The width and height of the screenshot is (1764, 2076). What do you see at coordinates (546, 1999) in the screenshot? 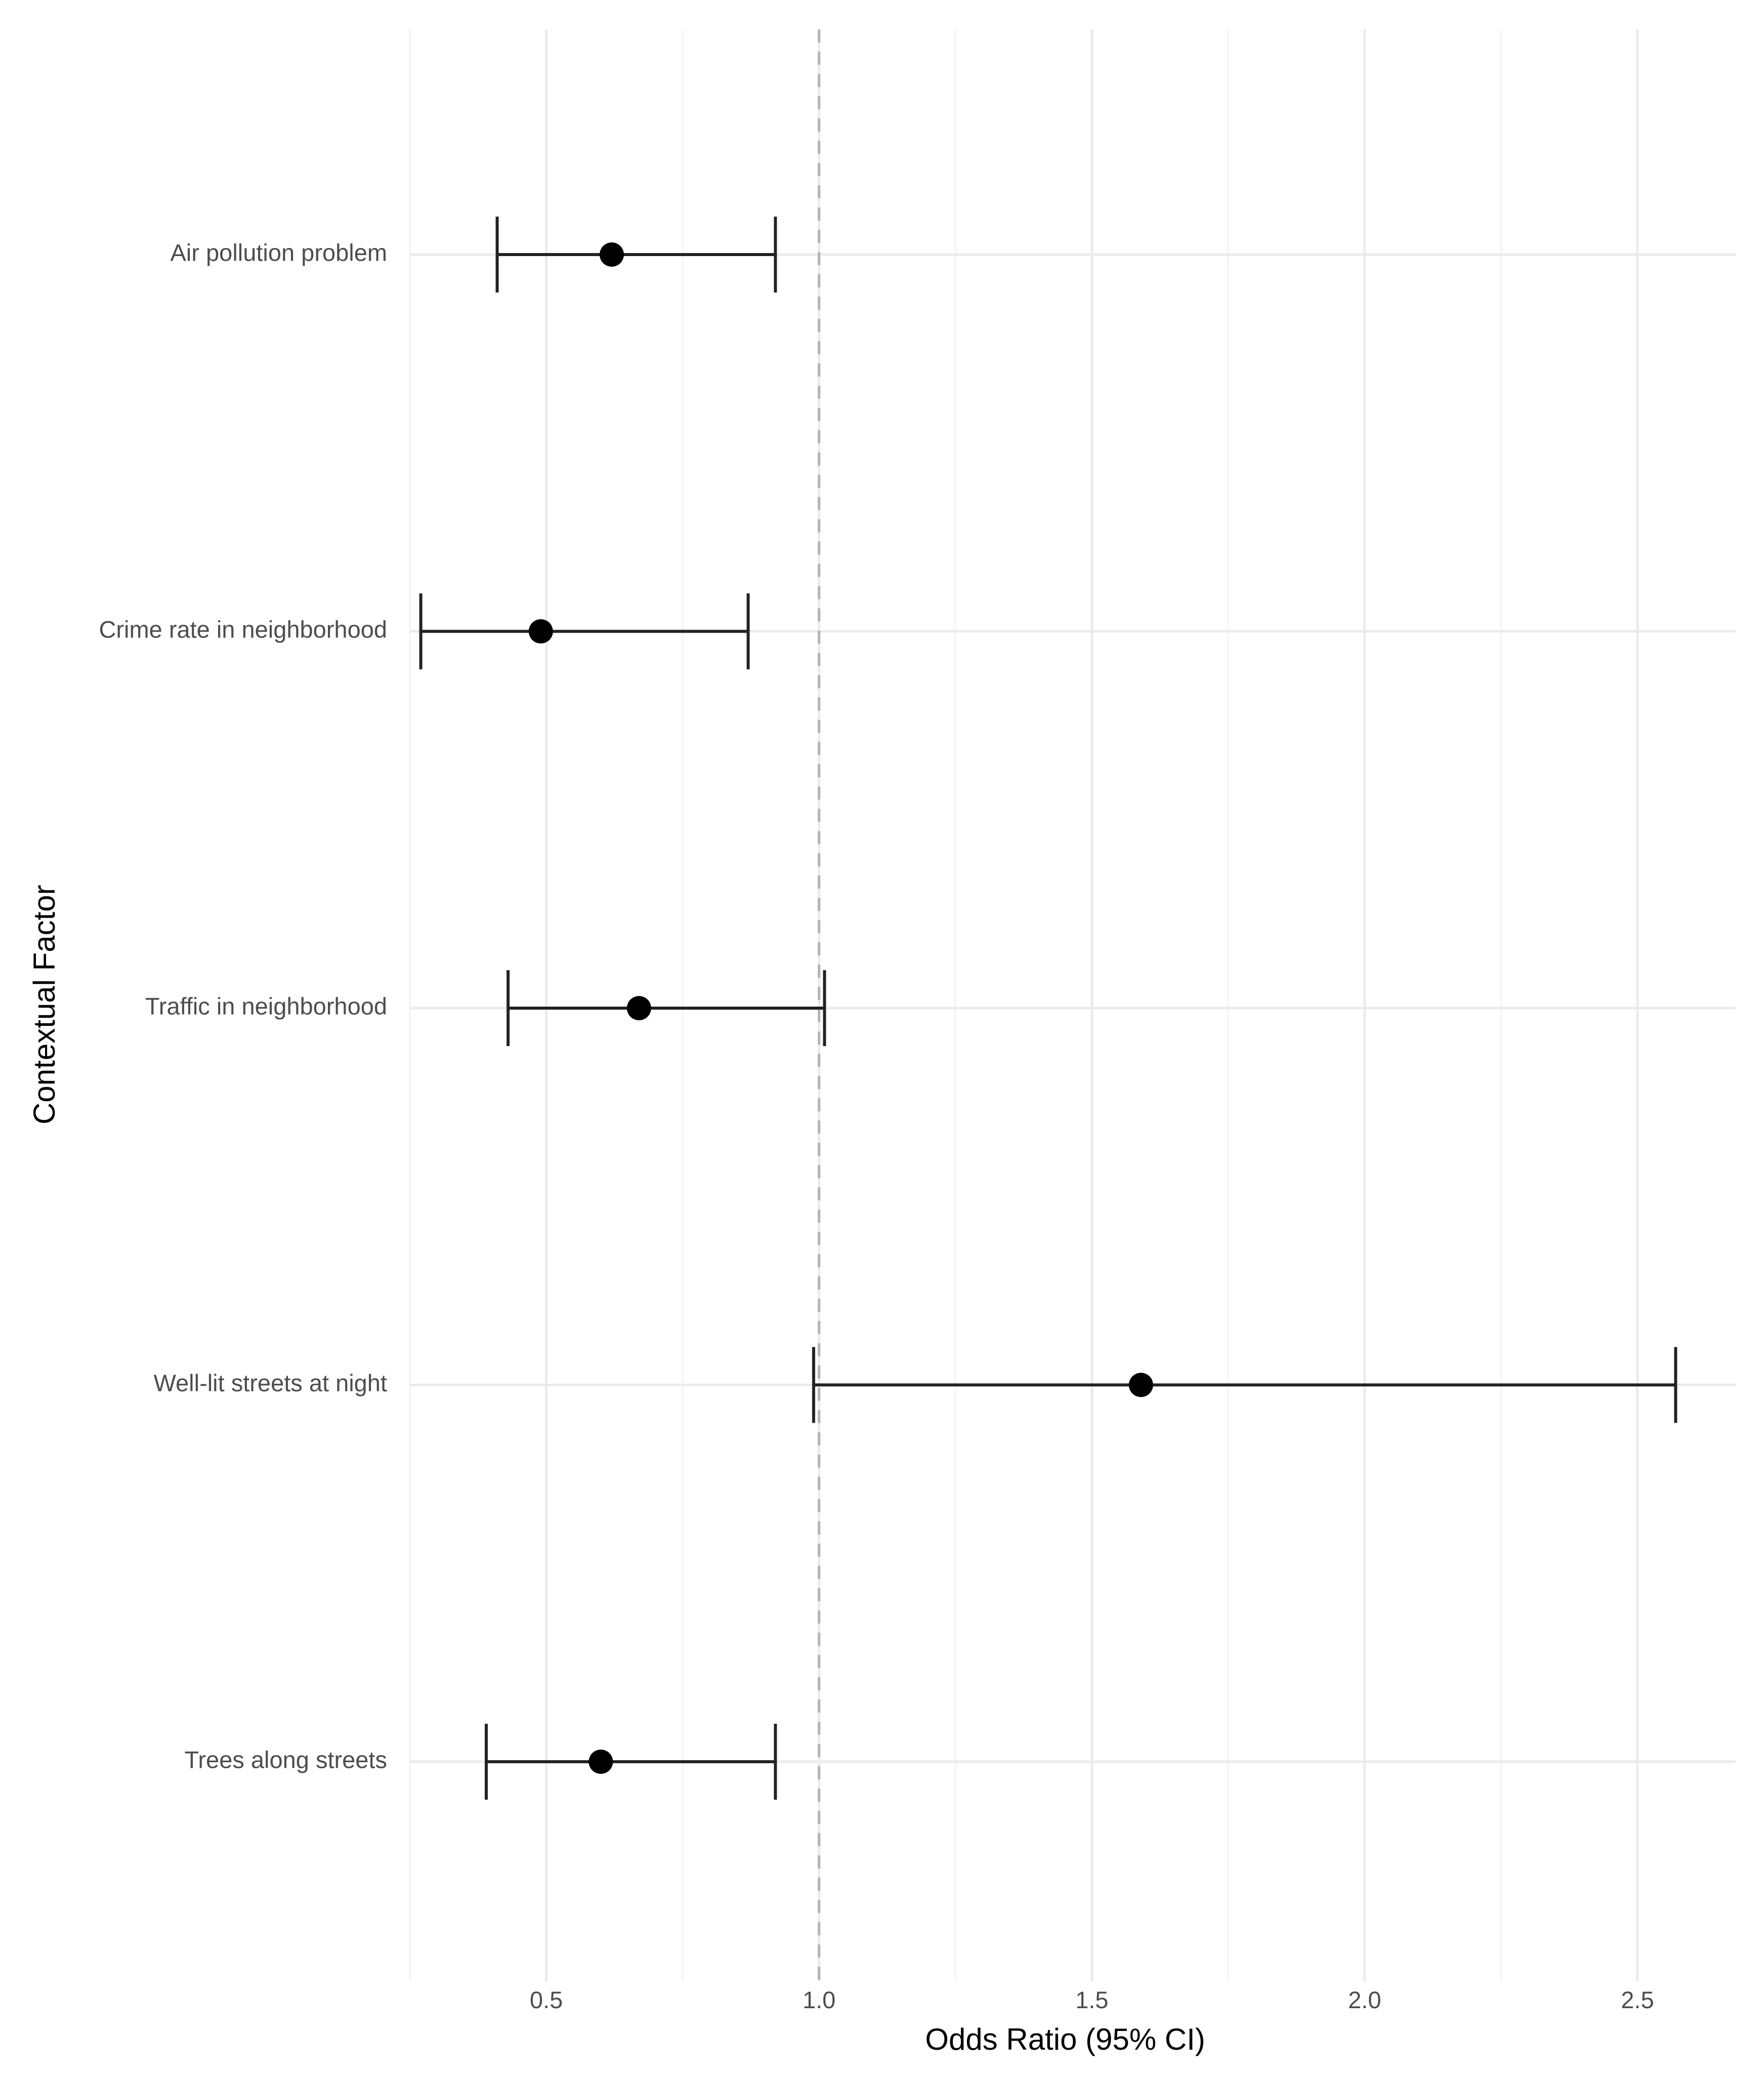
I see `x-tick-label: 0.5` at bounding box center [546, 1999].